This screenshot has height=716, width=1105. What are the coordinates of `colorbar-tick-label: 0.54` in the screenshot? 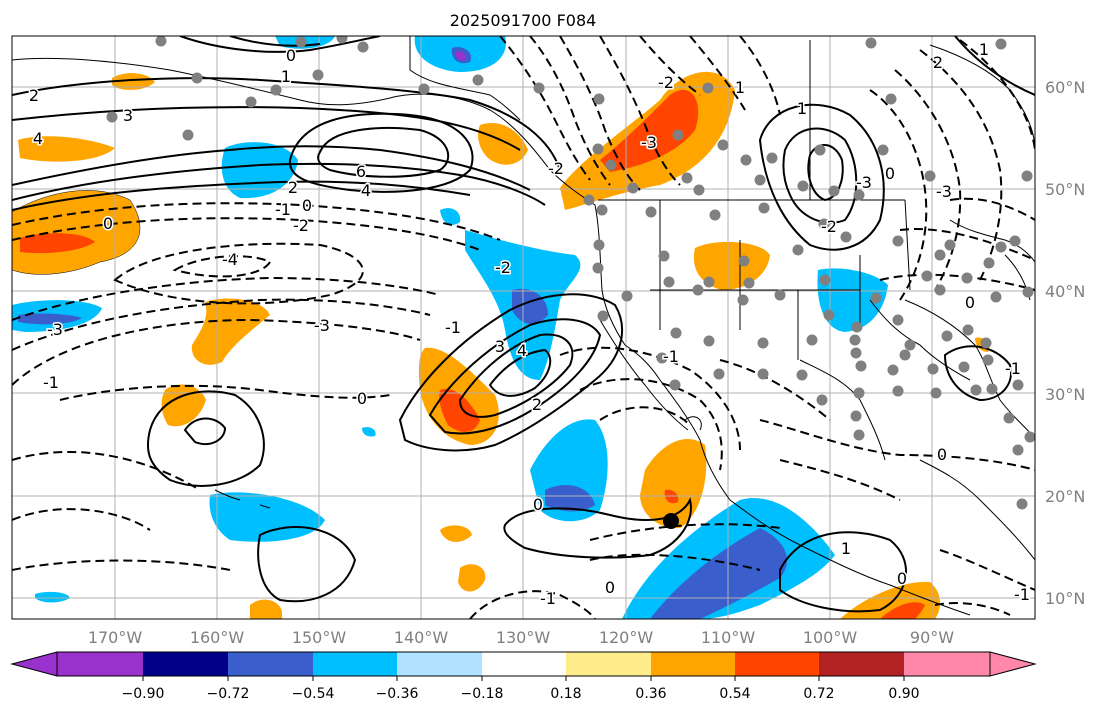 It's located at (734, 694).